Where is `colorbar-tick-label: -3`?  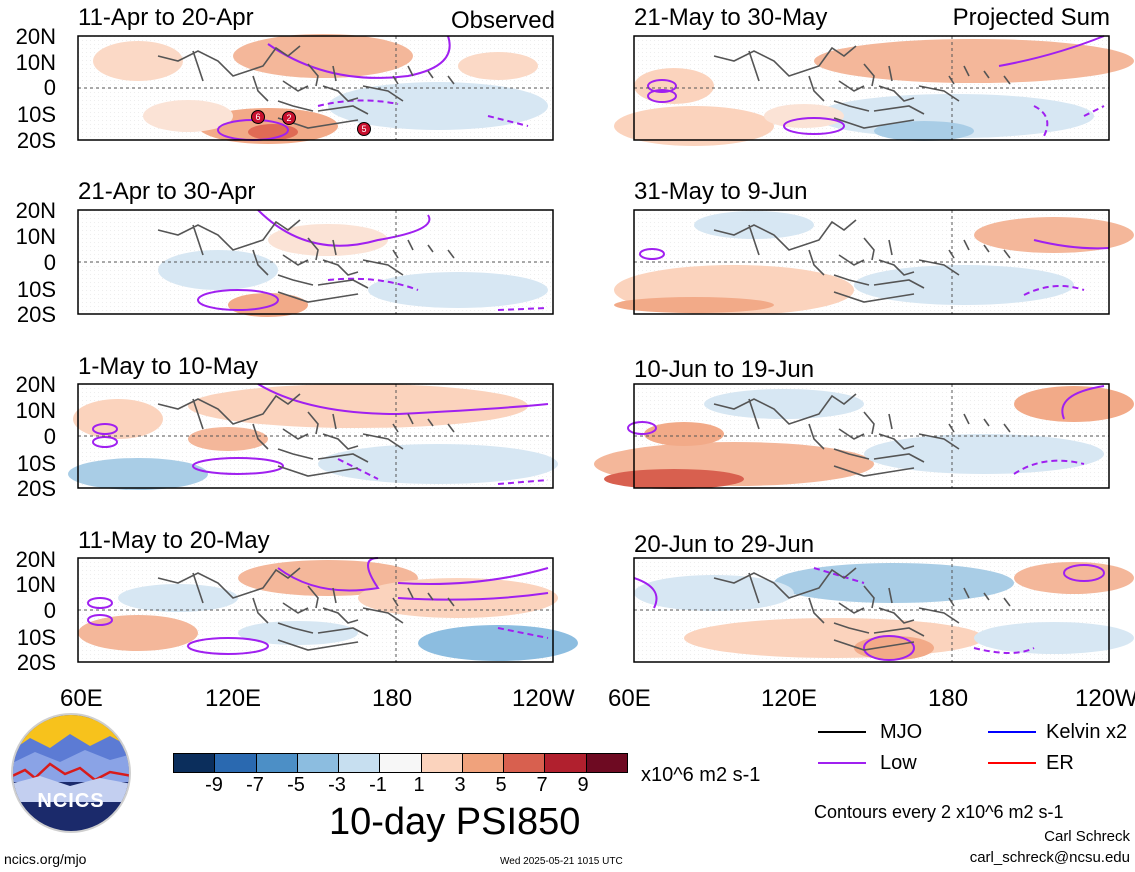 colorbar-tick-label: -3 is located at coordinates (337, 785).